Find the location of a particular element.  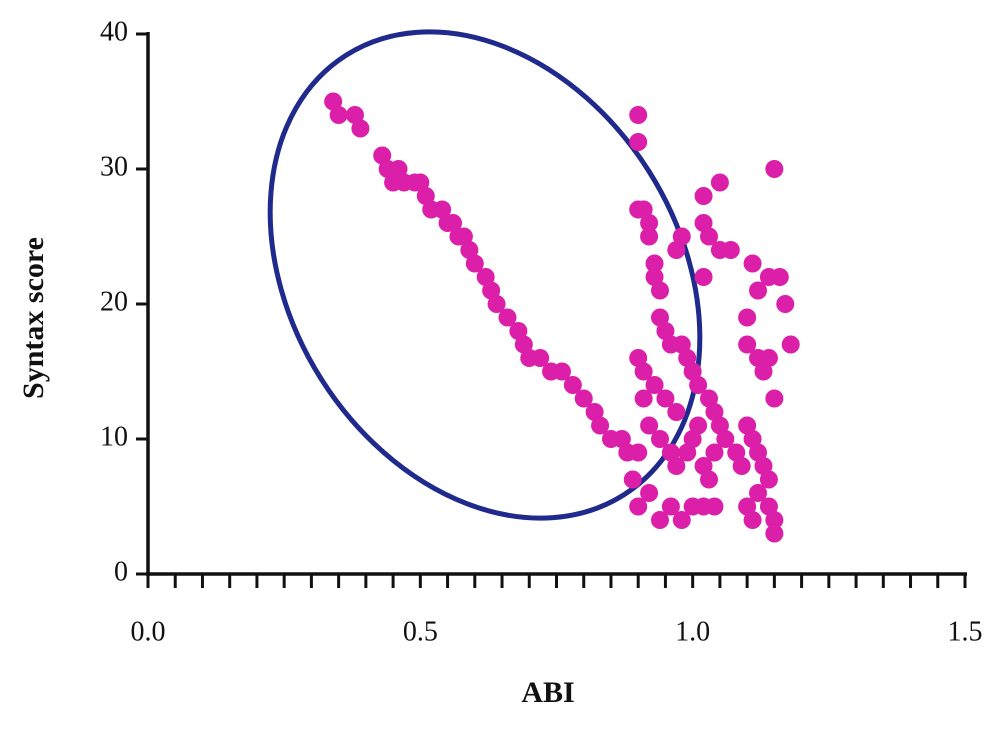

x-axis-title: ABI is located at coordinates (547, 692).